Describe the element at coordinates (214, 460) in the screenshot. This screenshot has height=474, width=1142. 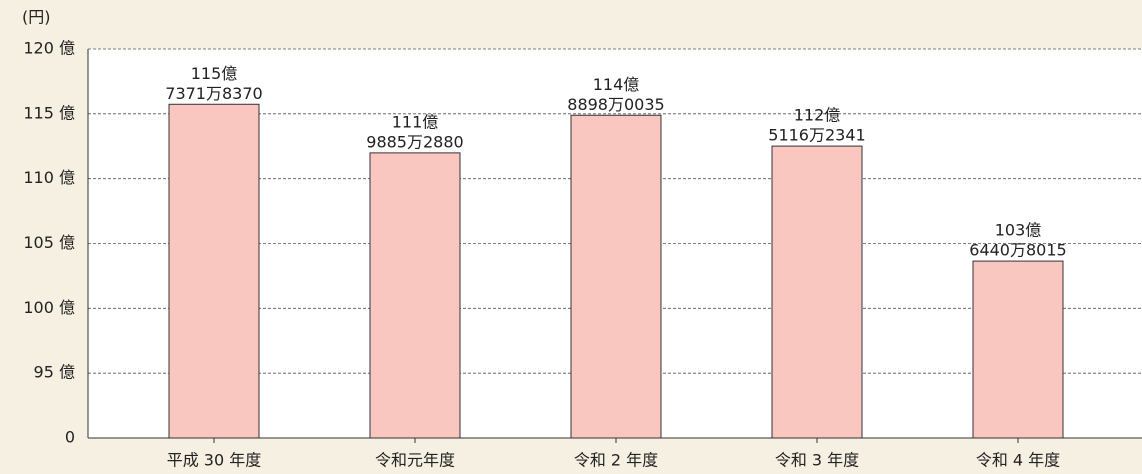
I see `x-tick-label: 平成 30 年度` at that location.